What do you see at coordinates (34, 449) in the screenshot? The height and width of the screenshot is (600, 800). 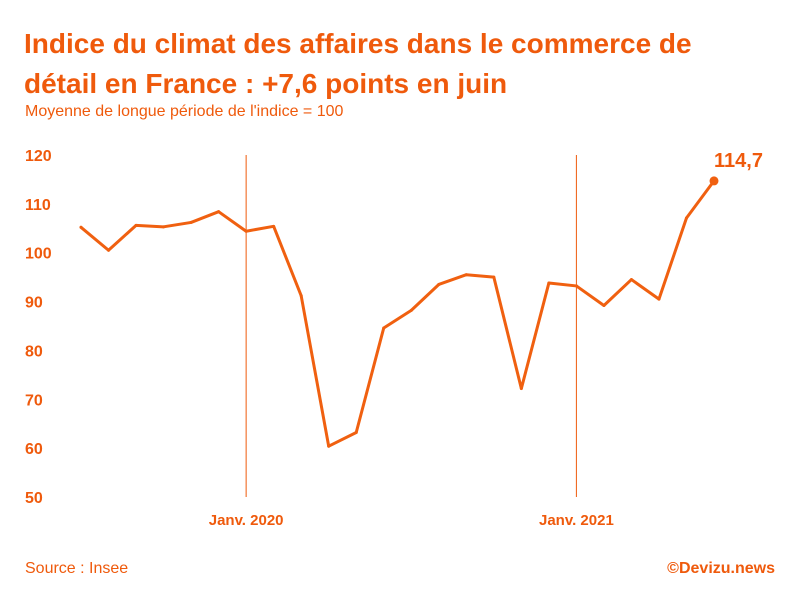 I see `y-tick-label: 60` at bounding box center [34, 449].